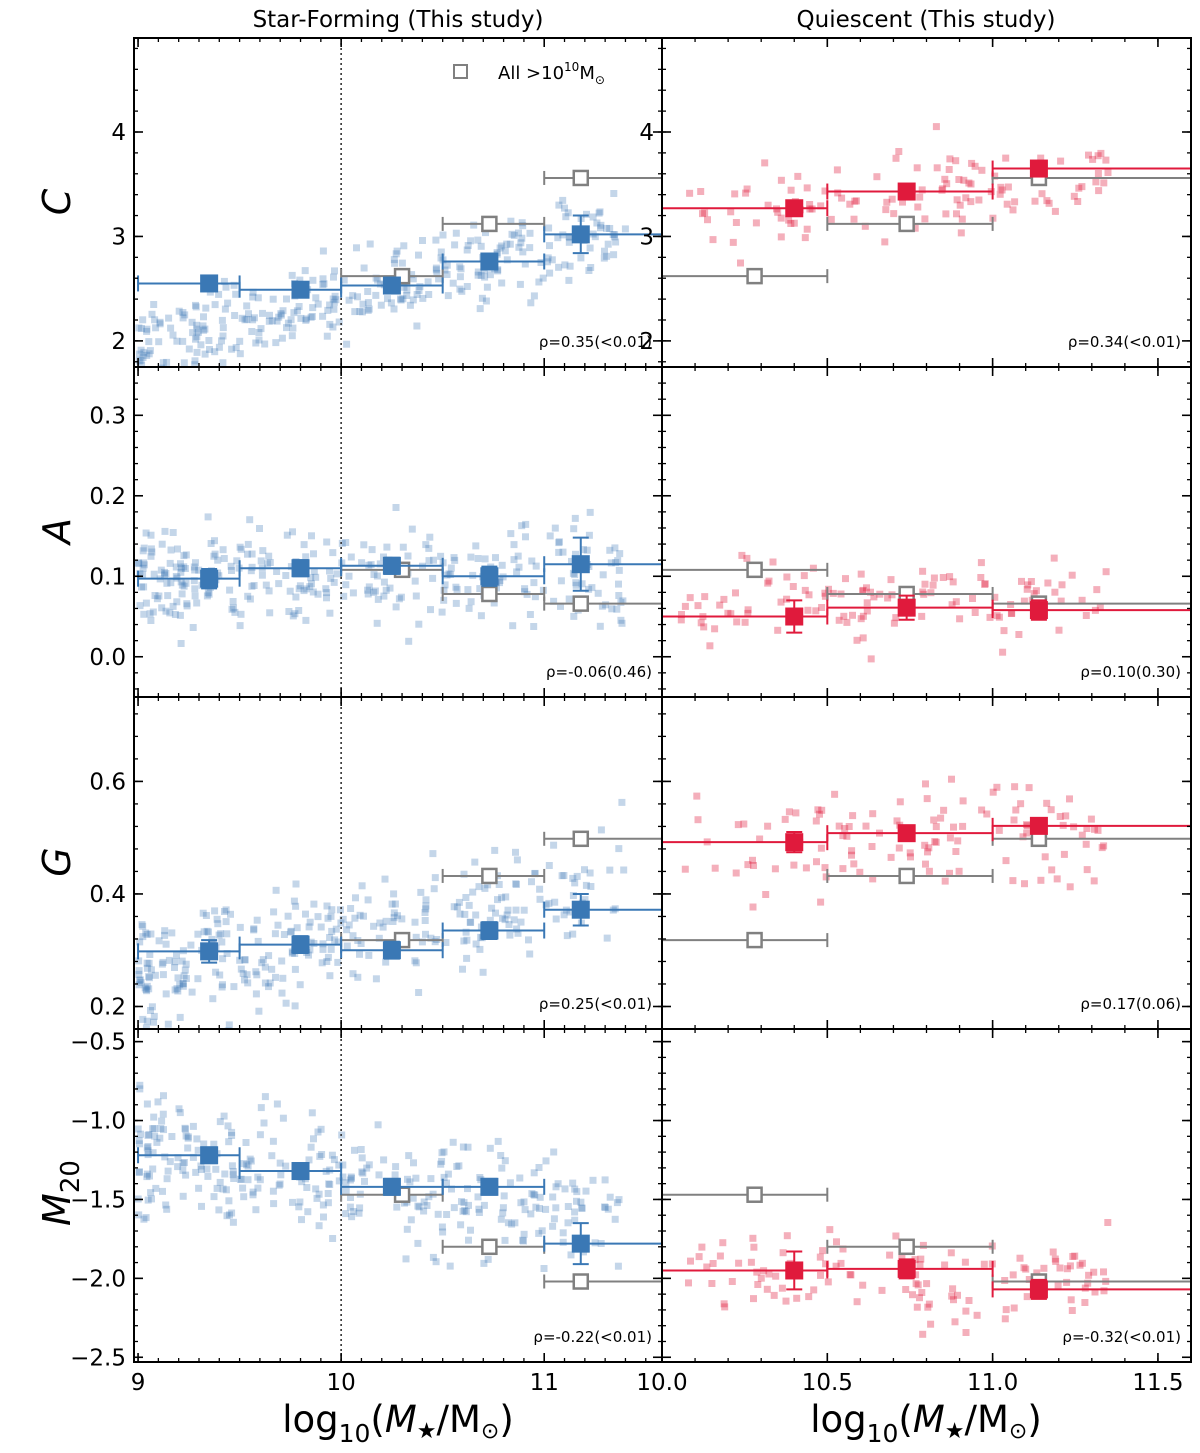 This screenshot has height=1453, width=1200. Describe the element at coordinates (493, 876) in the screenshot. I see `all-massive-bin` at that location.